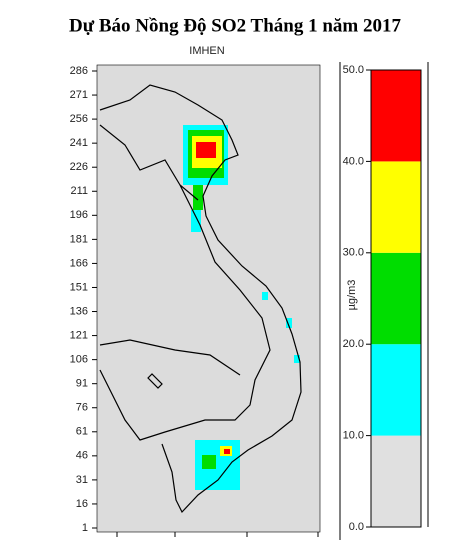 The height and width of the screenshot is (545, 475). What do you see at coordinates (353, 436) in the screenshot?
I see `colorbar-tick-label: 10.0` at bounding box center [353, 436].